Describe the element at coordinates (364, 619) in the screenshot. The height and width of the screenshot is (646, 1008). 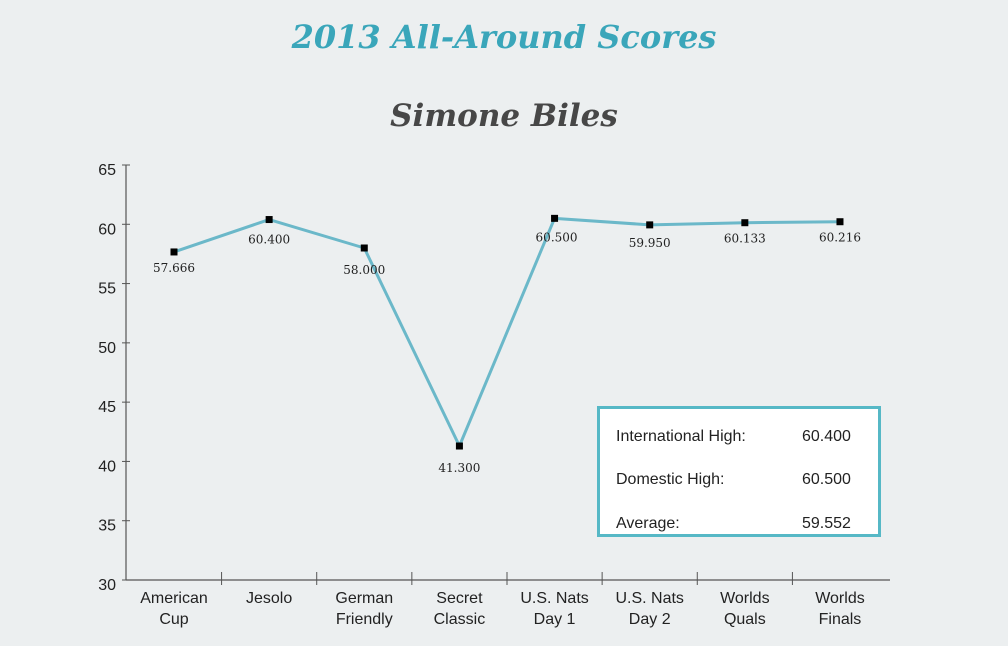
I see `x-category-label-line: Friendly` at that location.